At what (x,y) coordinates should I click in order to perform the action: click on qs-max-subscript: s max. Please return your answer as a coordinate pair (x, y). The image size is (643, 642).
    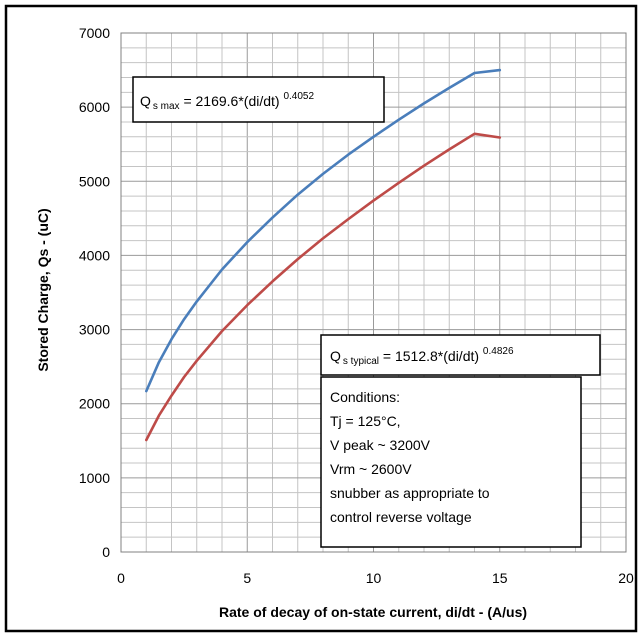
    Looking at the image, I should click on (166, 106).